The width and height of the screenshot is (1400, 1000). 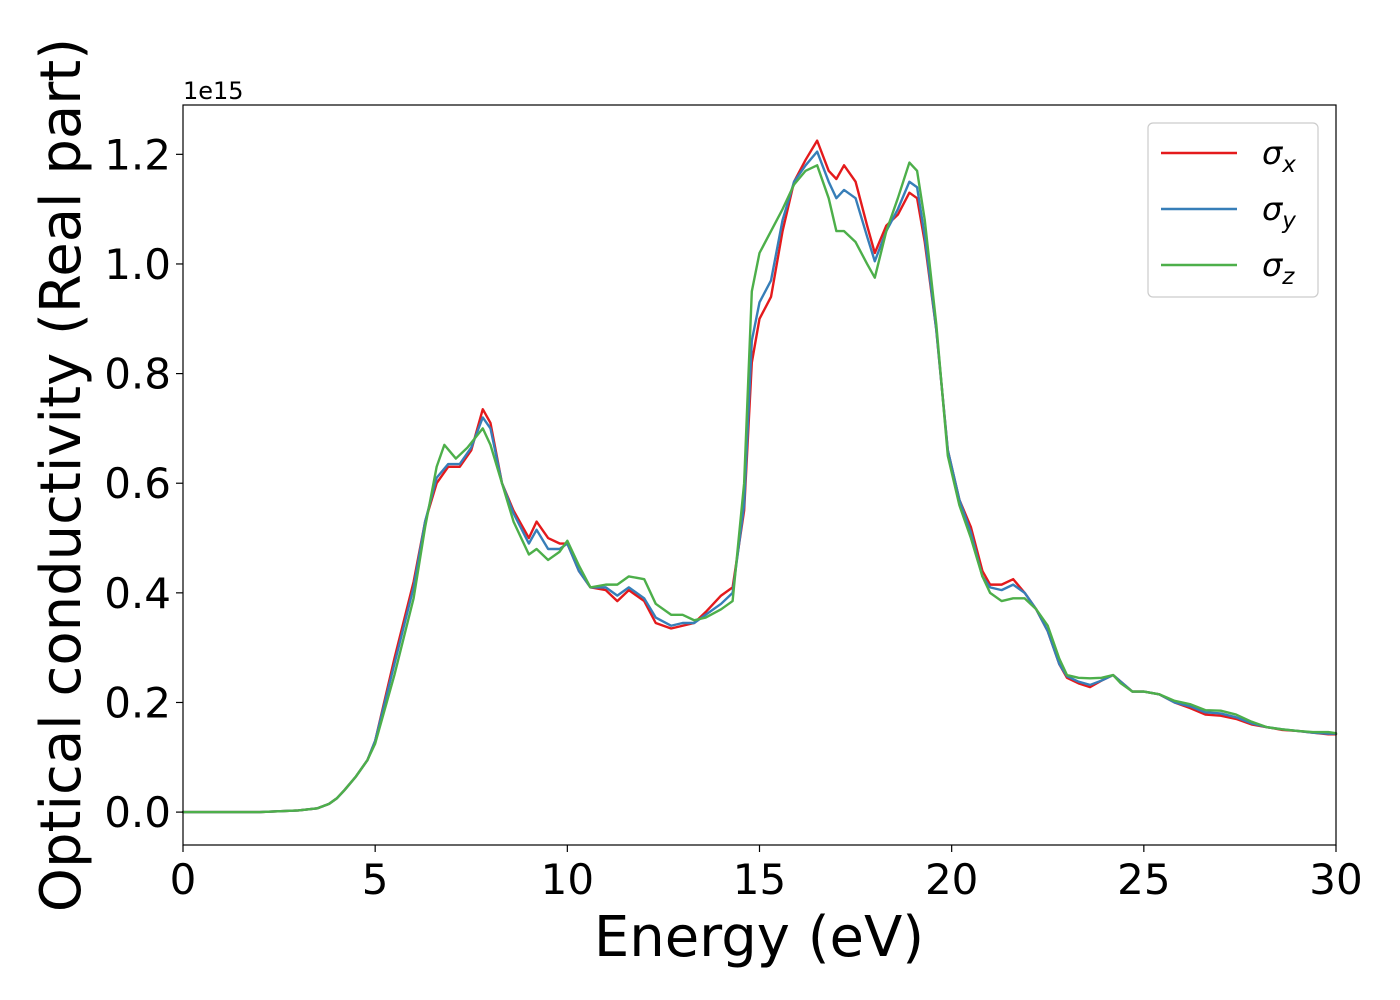 What do you see at coordinates (1279, 156) in the screenshot?
I see `legend-label-x: σx` at bounding box center [1279, 156].